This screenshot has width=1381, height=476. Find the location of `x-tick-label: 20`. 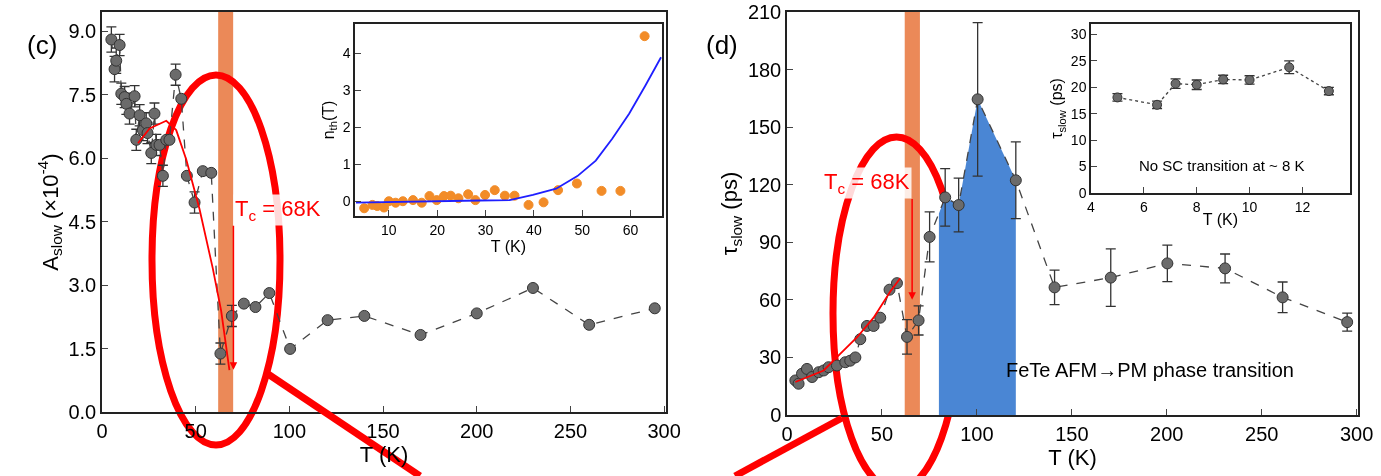

x-tick-label: 20 is located at coordinates (437, 229).